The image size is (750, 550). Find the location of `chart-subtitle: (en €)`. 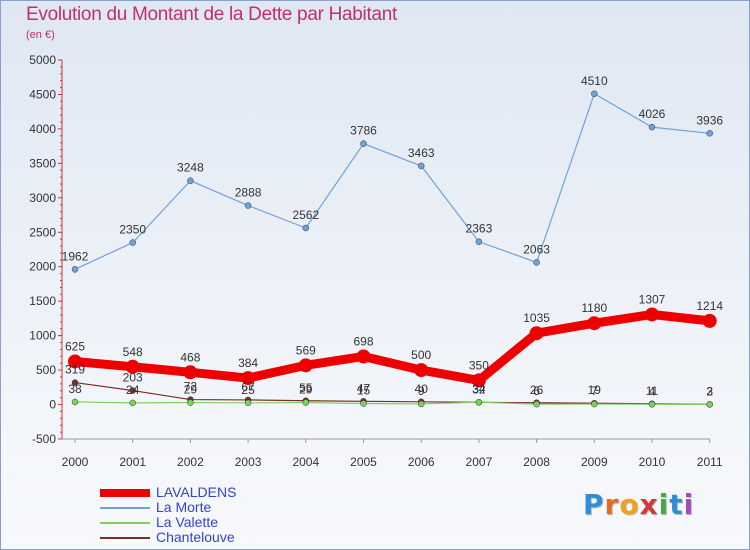

chart-subtitle: (en €) is located at coordinates (40, 35).